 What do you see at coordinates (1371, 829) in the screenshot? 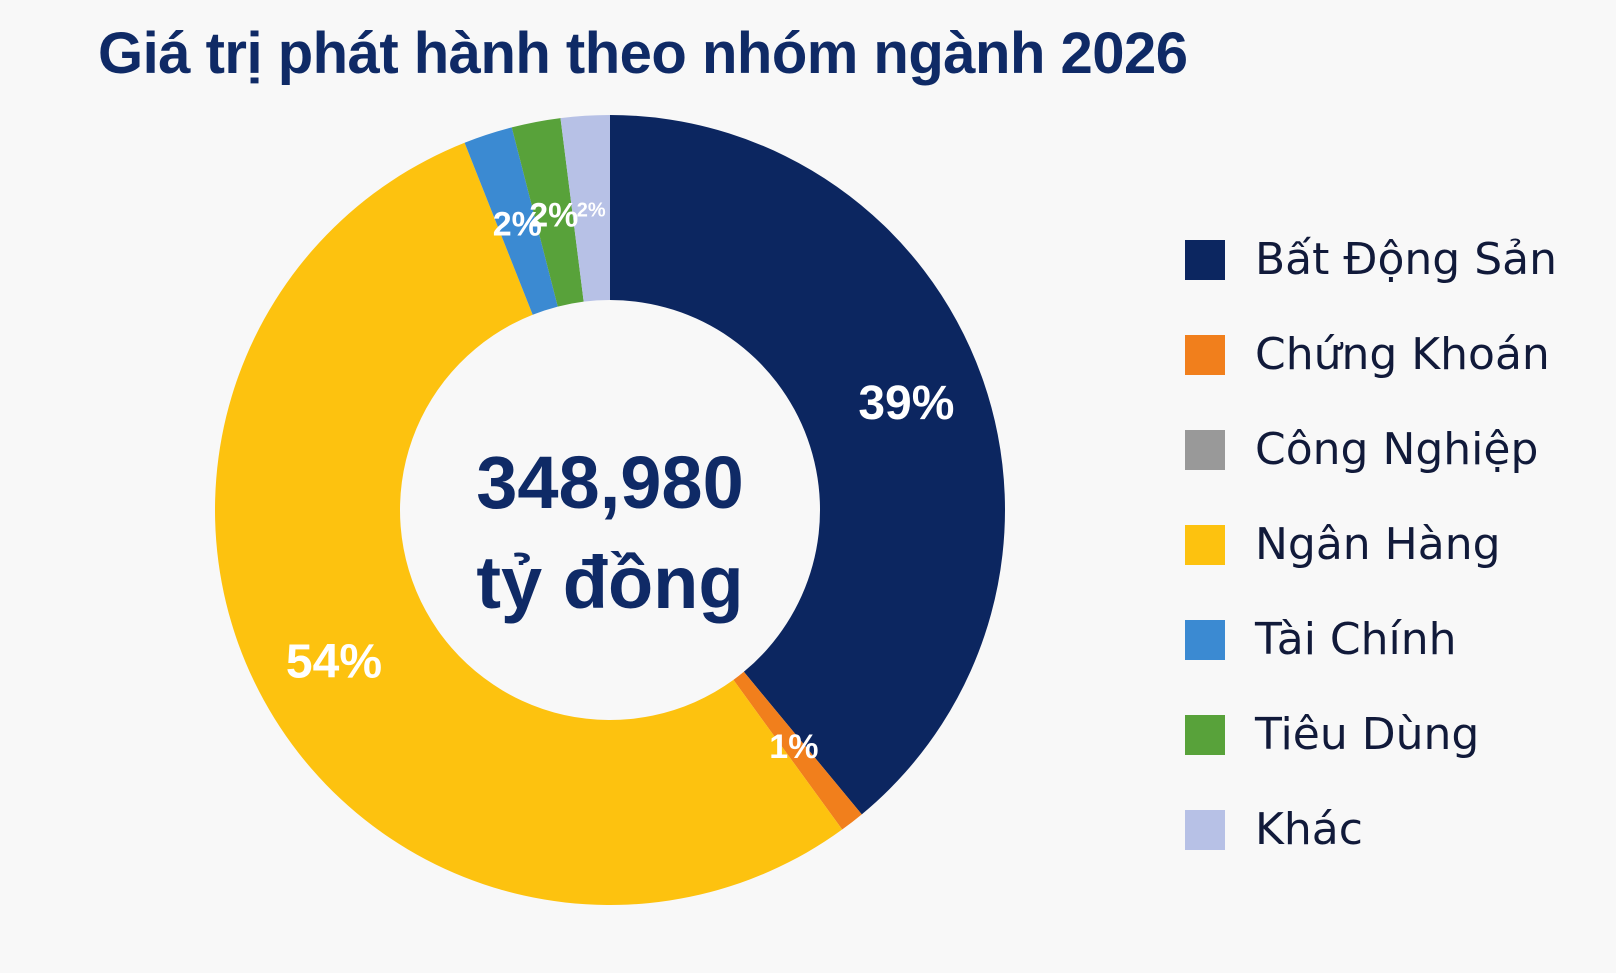
I see `legend-item-khac: Khác` at bounding box center [1371, 829].